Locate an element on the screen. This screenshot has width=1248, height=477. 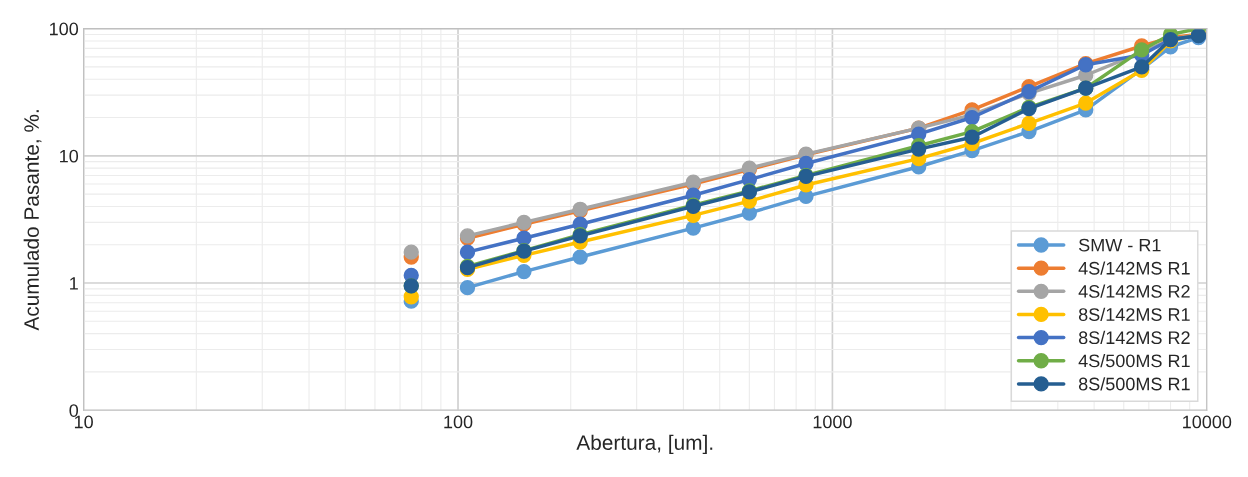
legend-label: 8S/142MS R2 is located at coordinates (1134, 337).